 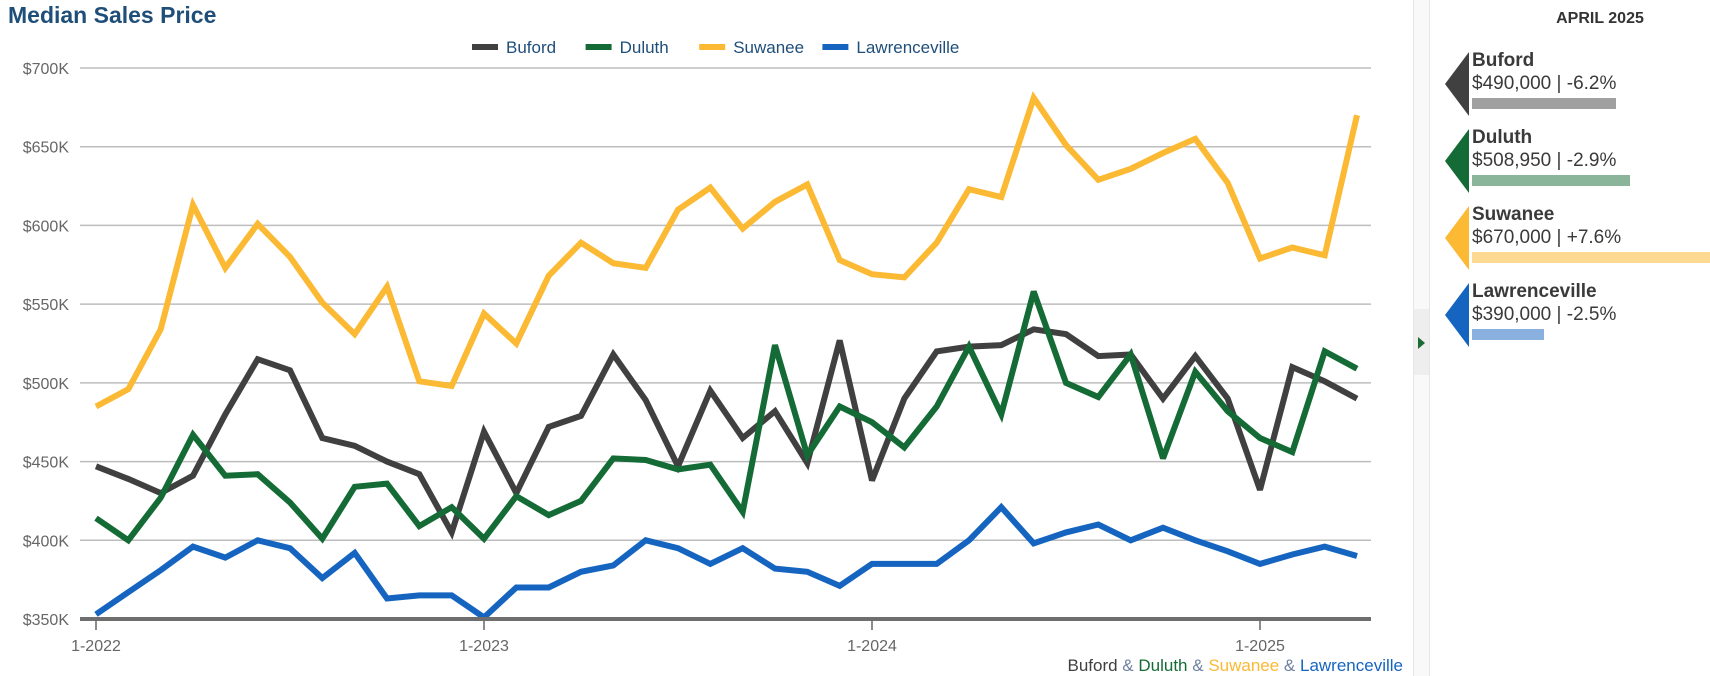 What do you see at coordinates (112, 15) in the screenshot?
I see `chart-title: Median Sales Price` at bounding box center [112, 15].